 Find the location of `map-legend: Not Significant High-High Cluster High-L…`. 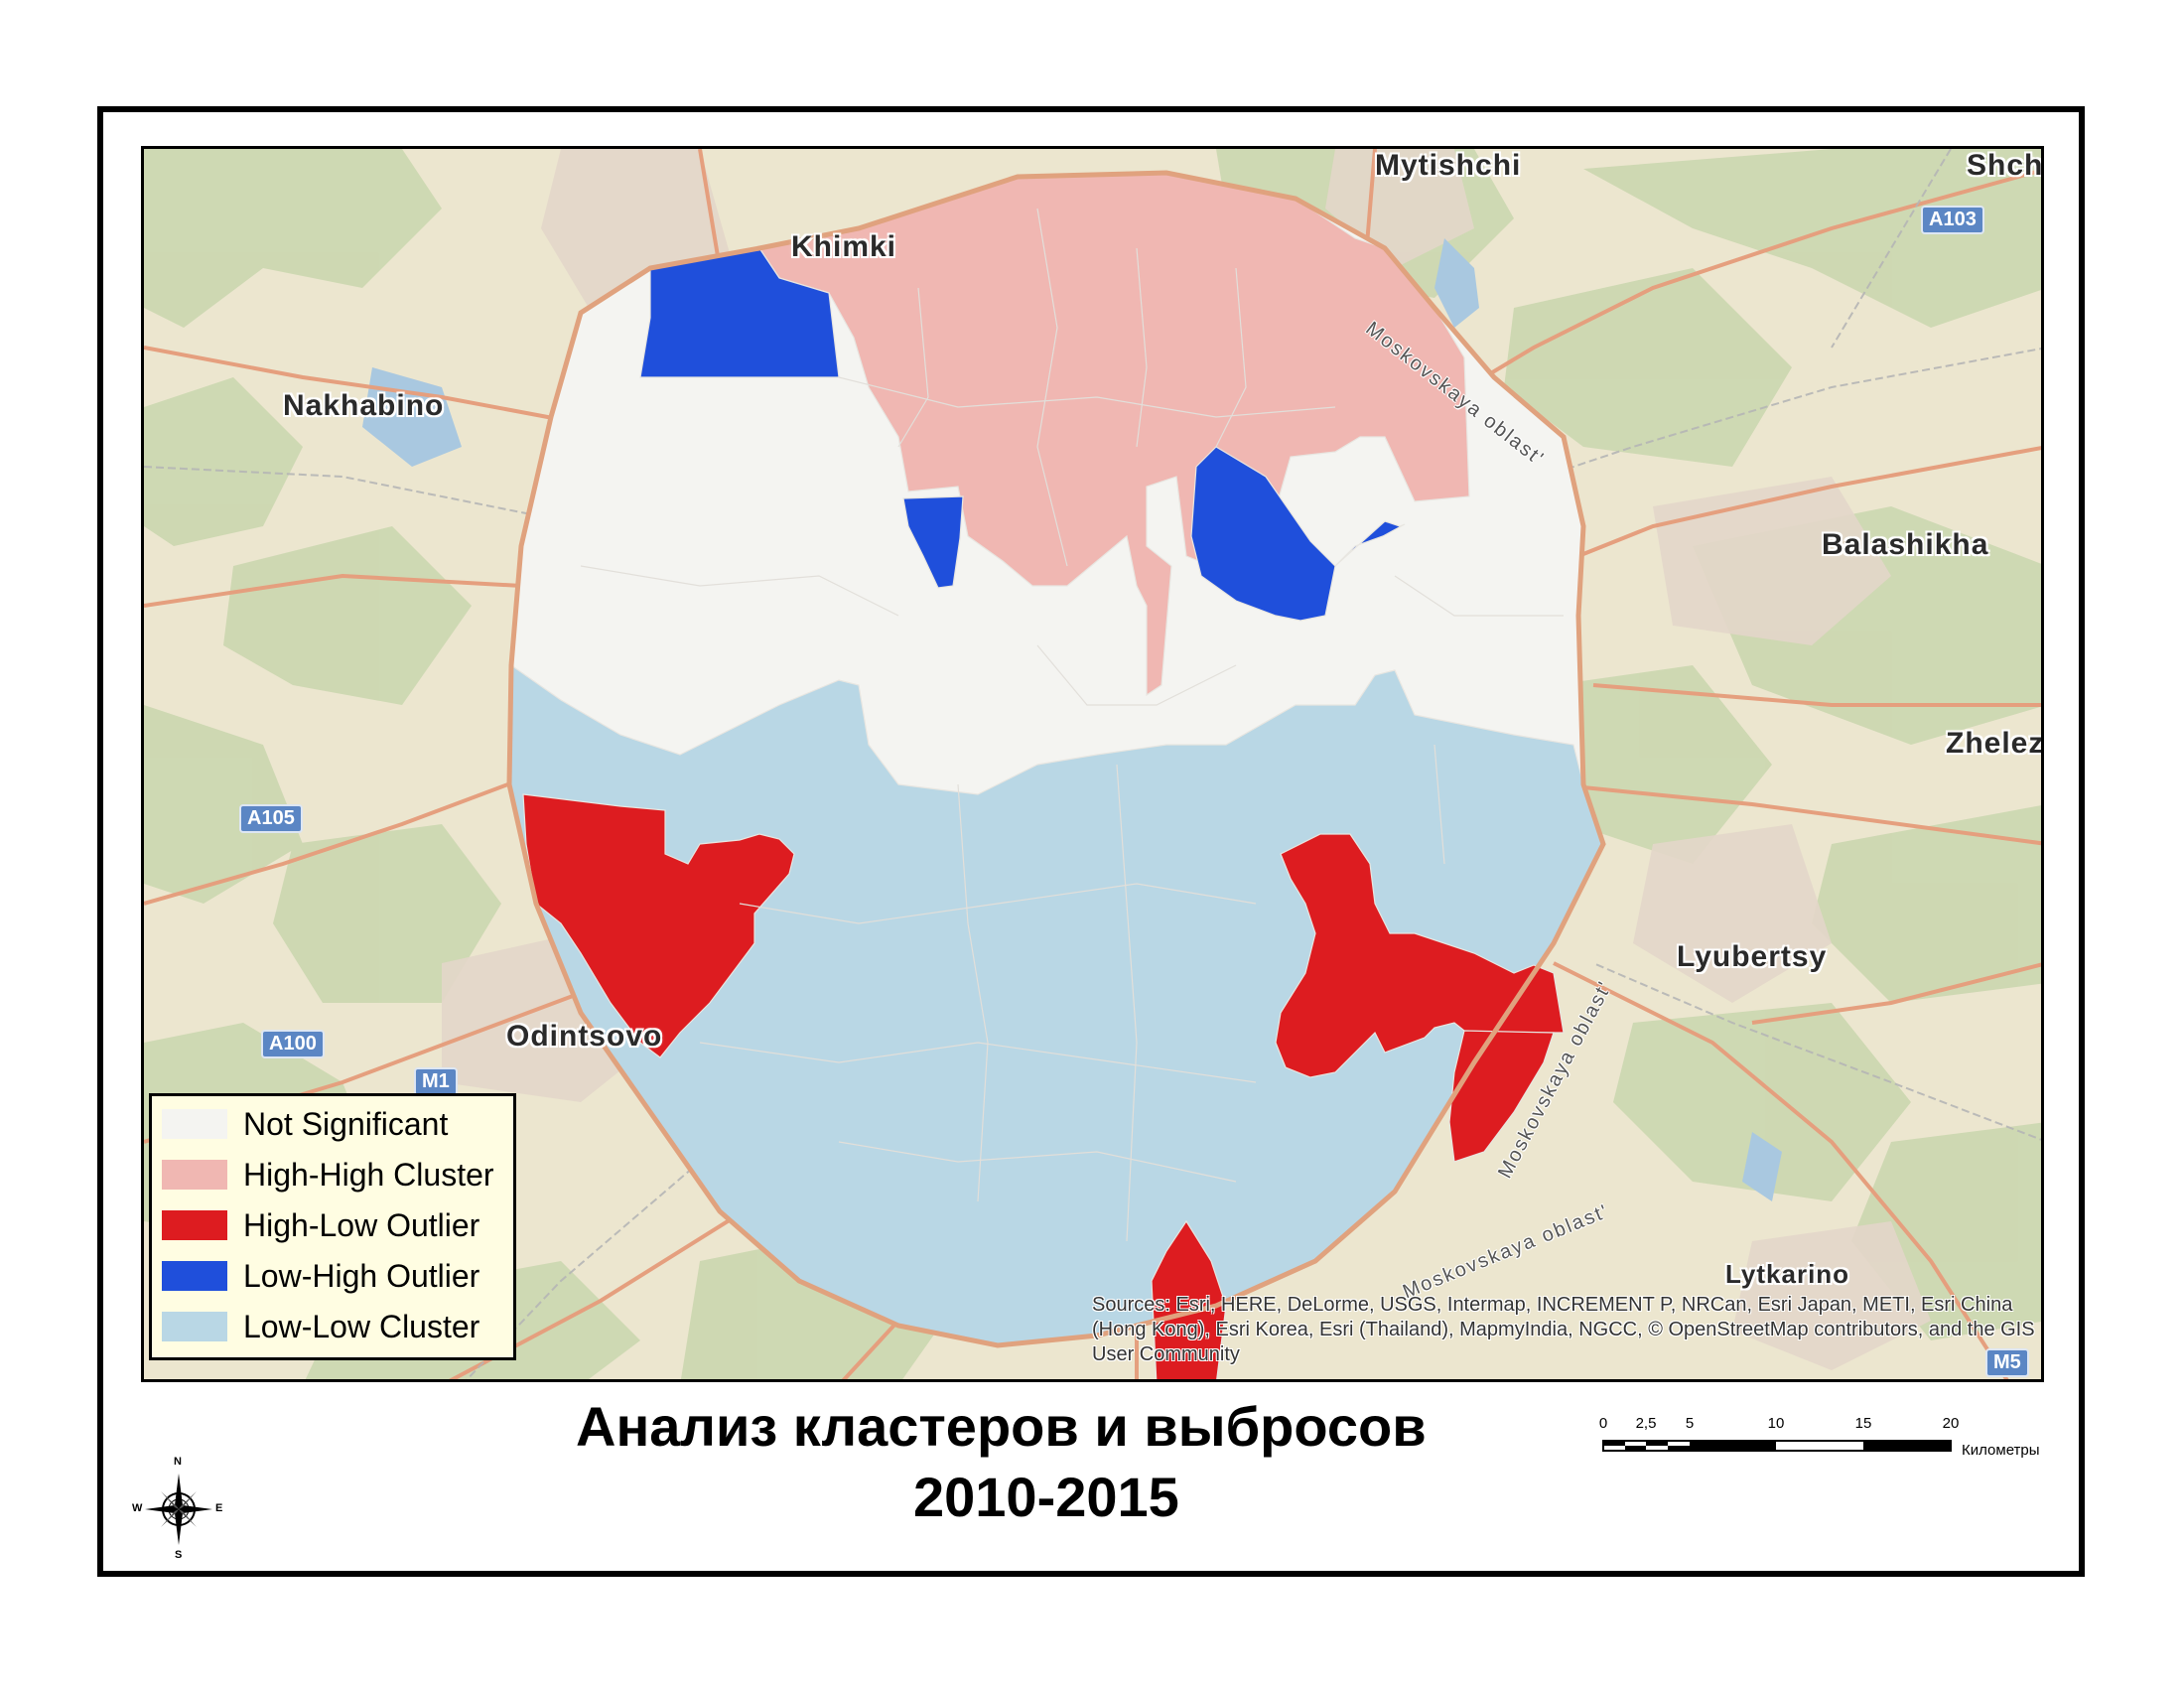

map-legend: Not Significant High-High Cluster High-L… is located at coordinates (332, 1226).